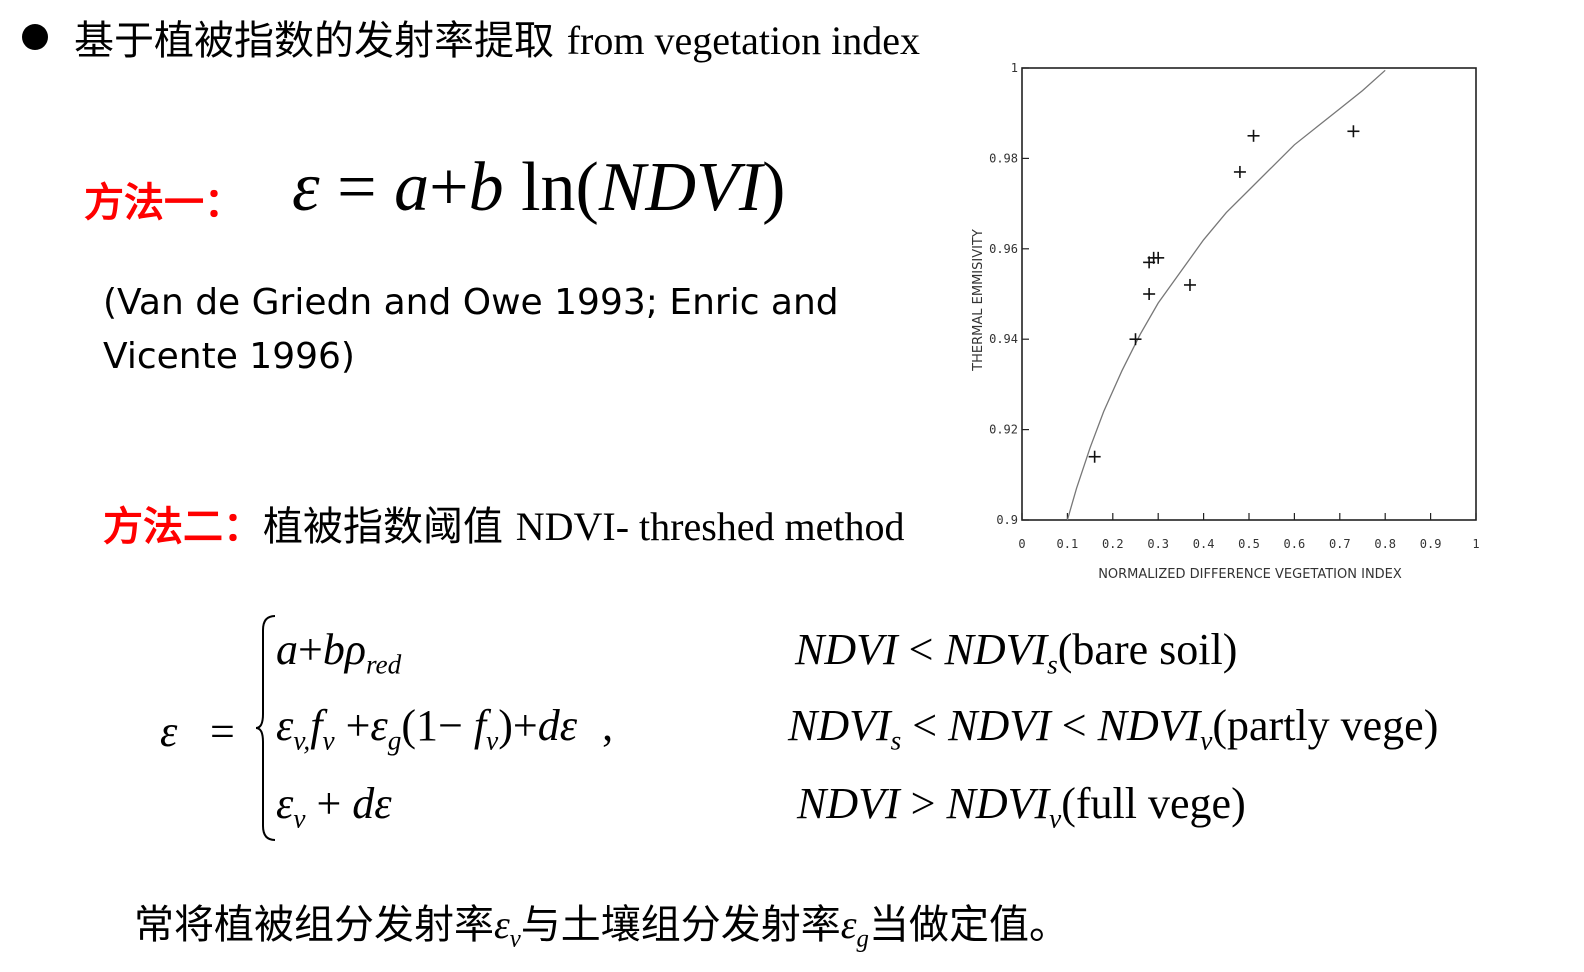 This screenshot has height=972, width=1584. What do you see at coordinates (35, 37) in the screenshot?
I see `bullet-icon` at bounding box center [35, 37].